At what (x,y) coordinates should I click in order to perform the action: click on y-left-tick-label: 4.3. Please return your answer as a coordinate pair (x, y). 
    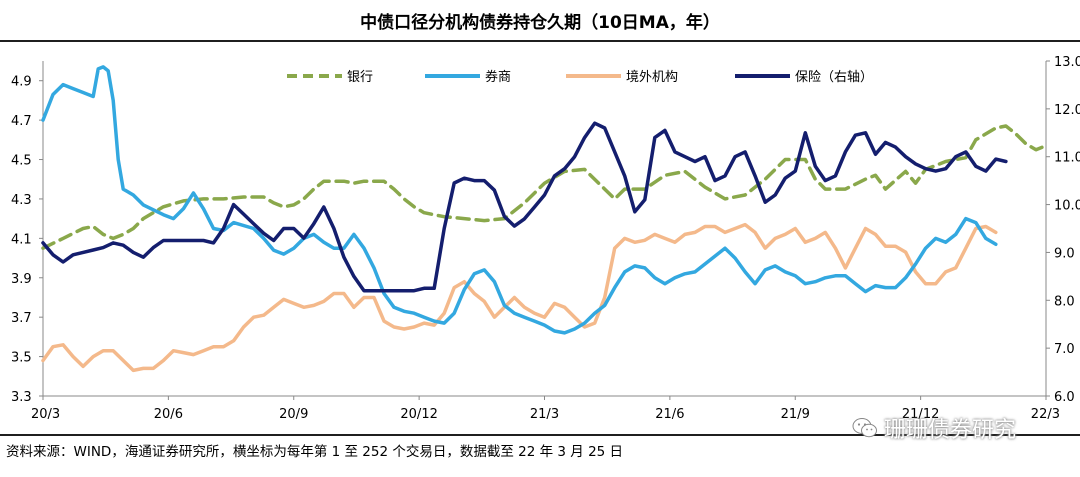
    Looking at the image, I should click on (21, 200).